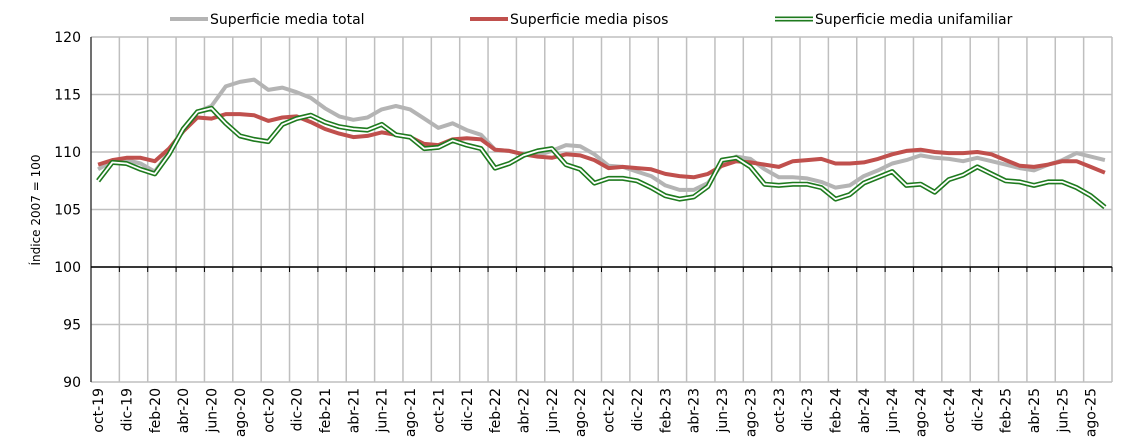 The width and height of the screenshot is (1121, 447). I want to click on y-tick-label: 110, so click(67, 153).